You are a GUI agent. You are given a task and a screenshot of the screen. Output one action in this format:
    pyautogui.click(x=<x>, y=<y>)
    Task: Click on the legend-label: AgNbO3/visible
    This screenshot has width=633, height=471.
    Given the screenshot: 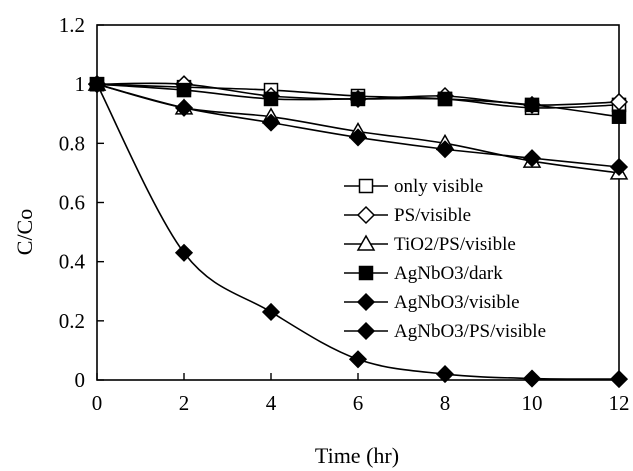 What is the action you would take?
    pyautogui.click(x=457, y=302)
    